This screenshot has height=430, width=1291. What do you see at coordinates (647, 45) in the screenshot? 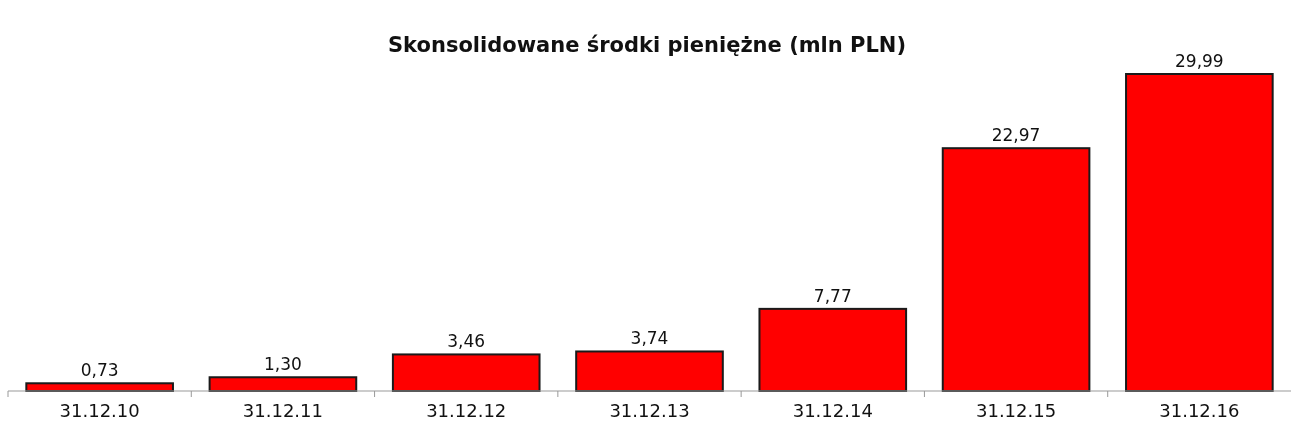
I see `chart-title: Skonsolidowane środki pieniężne (mln PLN)` at bounding box center [647, 45].